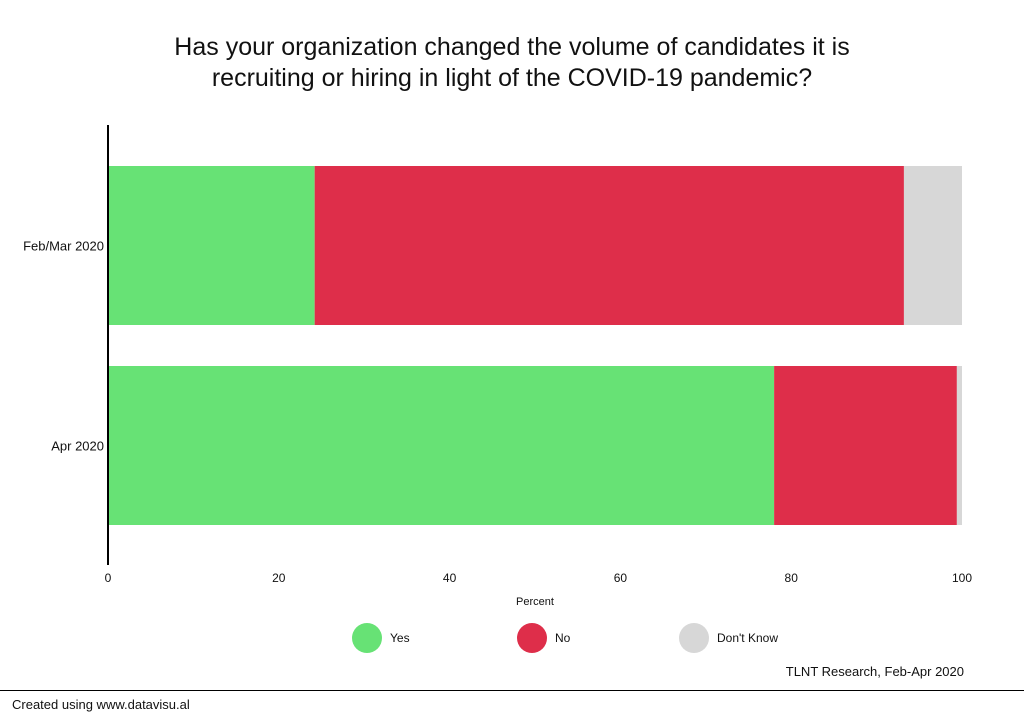 The height and width of the screenshot is (716, 1024). I want to click on legend-label-no: No, so click(563, 638).